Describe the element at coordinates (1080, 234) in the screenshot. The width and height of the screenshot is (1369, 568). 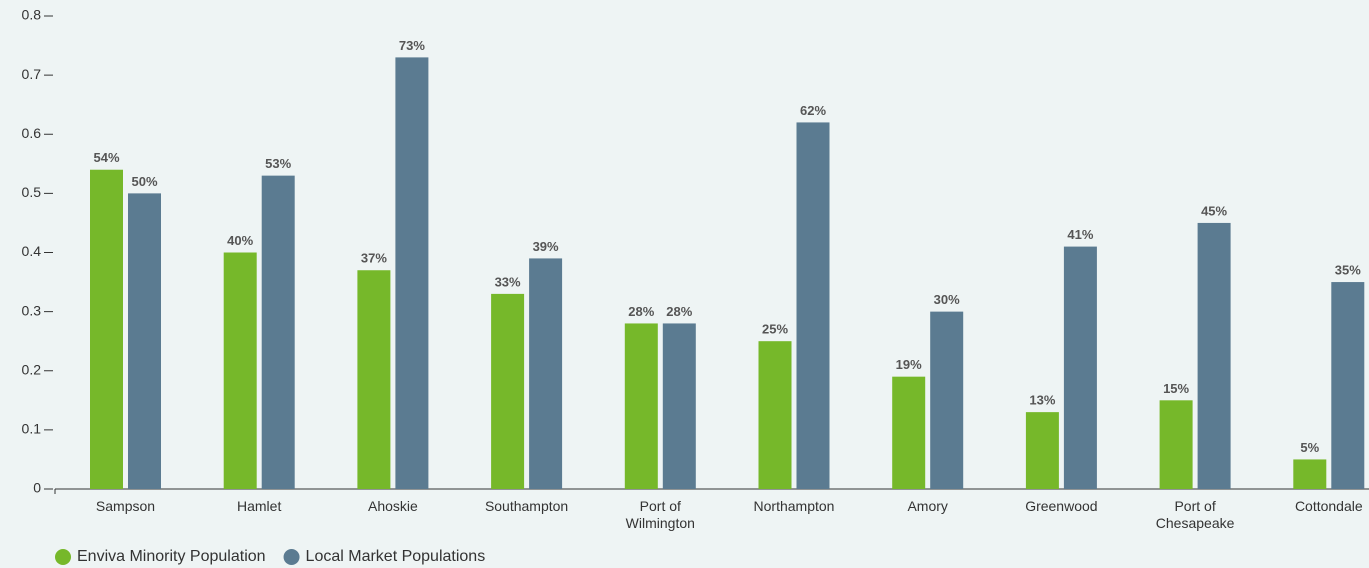
I see `value-label: 41%` at that location.